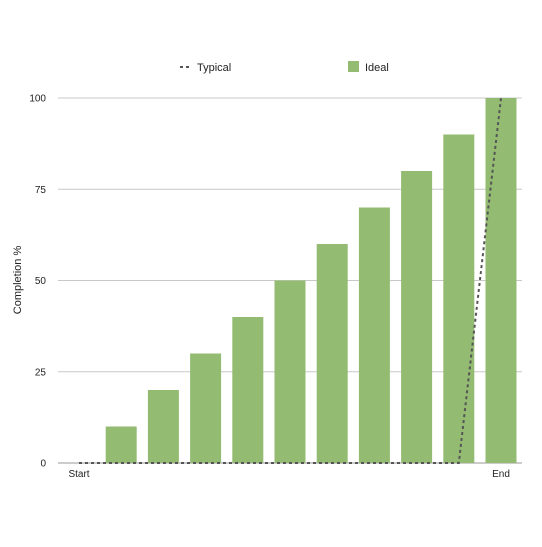 The width and height of the screenshot is (542, 547). Describe the element at coordinates (214, 68) in the screenshot. I see `legend-typical-label: Typical` at that location.